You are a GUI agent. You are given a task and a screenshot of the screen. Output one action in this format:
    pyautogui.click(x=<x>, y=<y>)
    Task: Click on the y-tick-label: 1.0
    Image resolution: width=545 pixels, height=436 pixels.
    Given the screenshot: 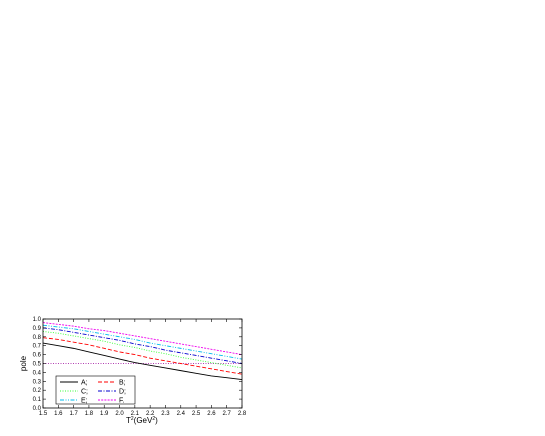 What is the action you would take?
    pyautogui.click(x=37, y=320)
    